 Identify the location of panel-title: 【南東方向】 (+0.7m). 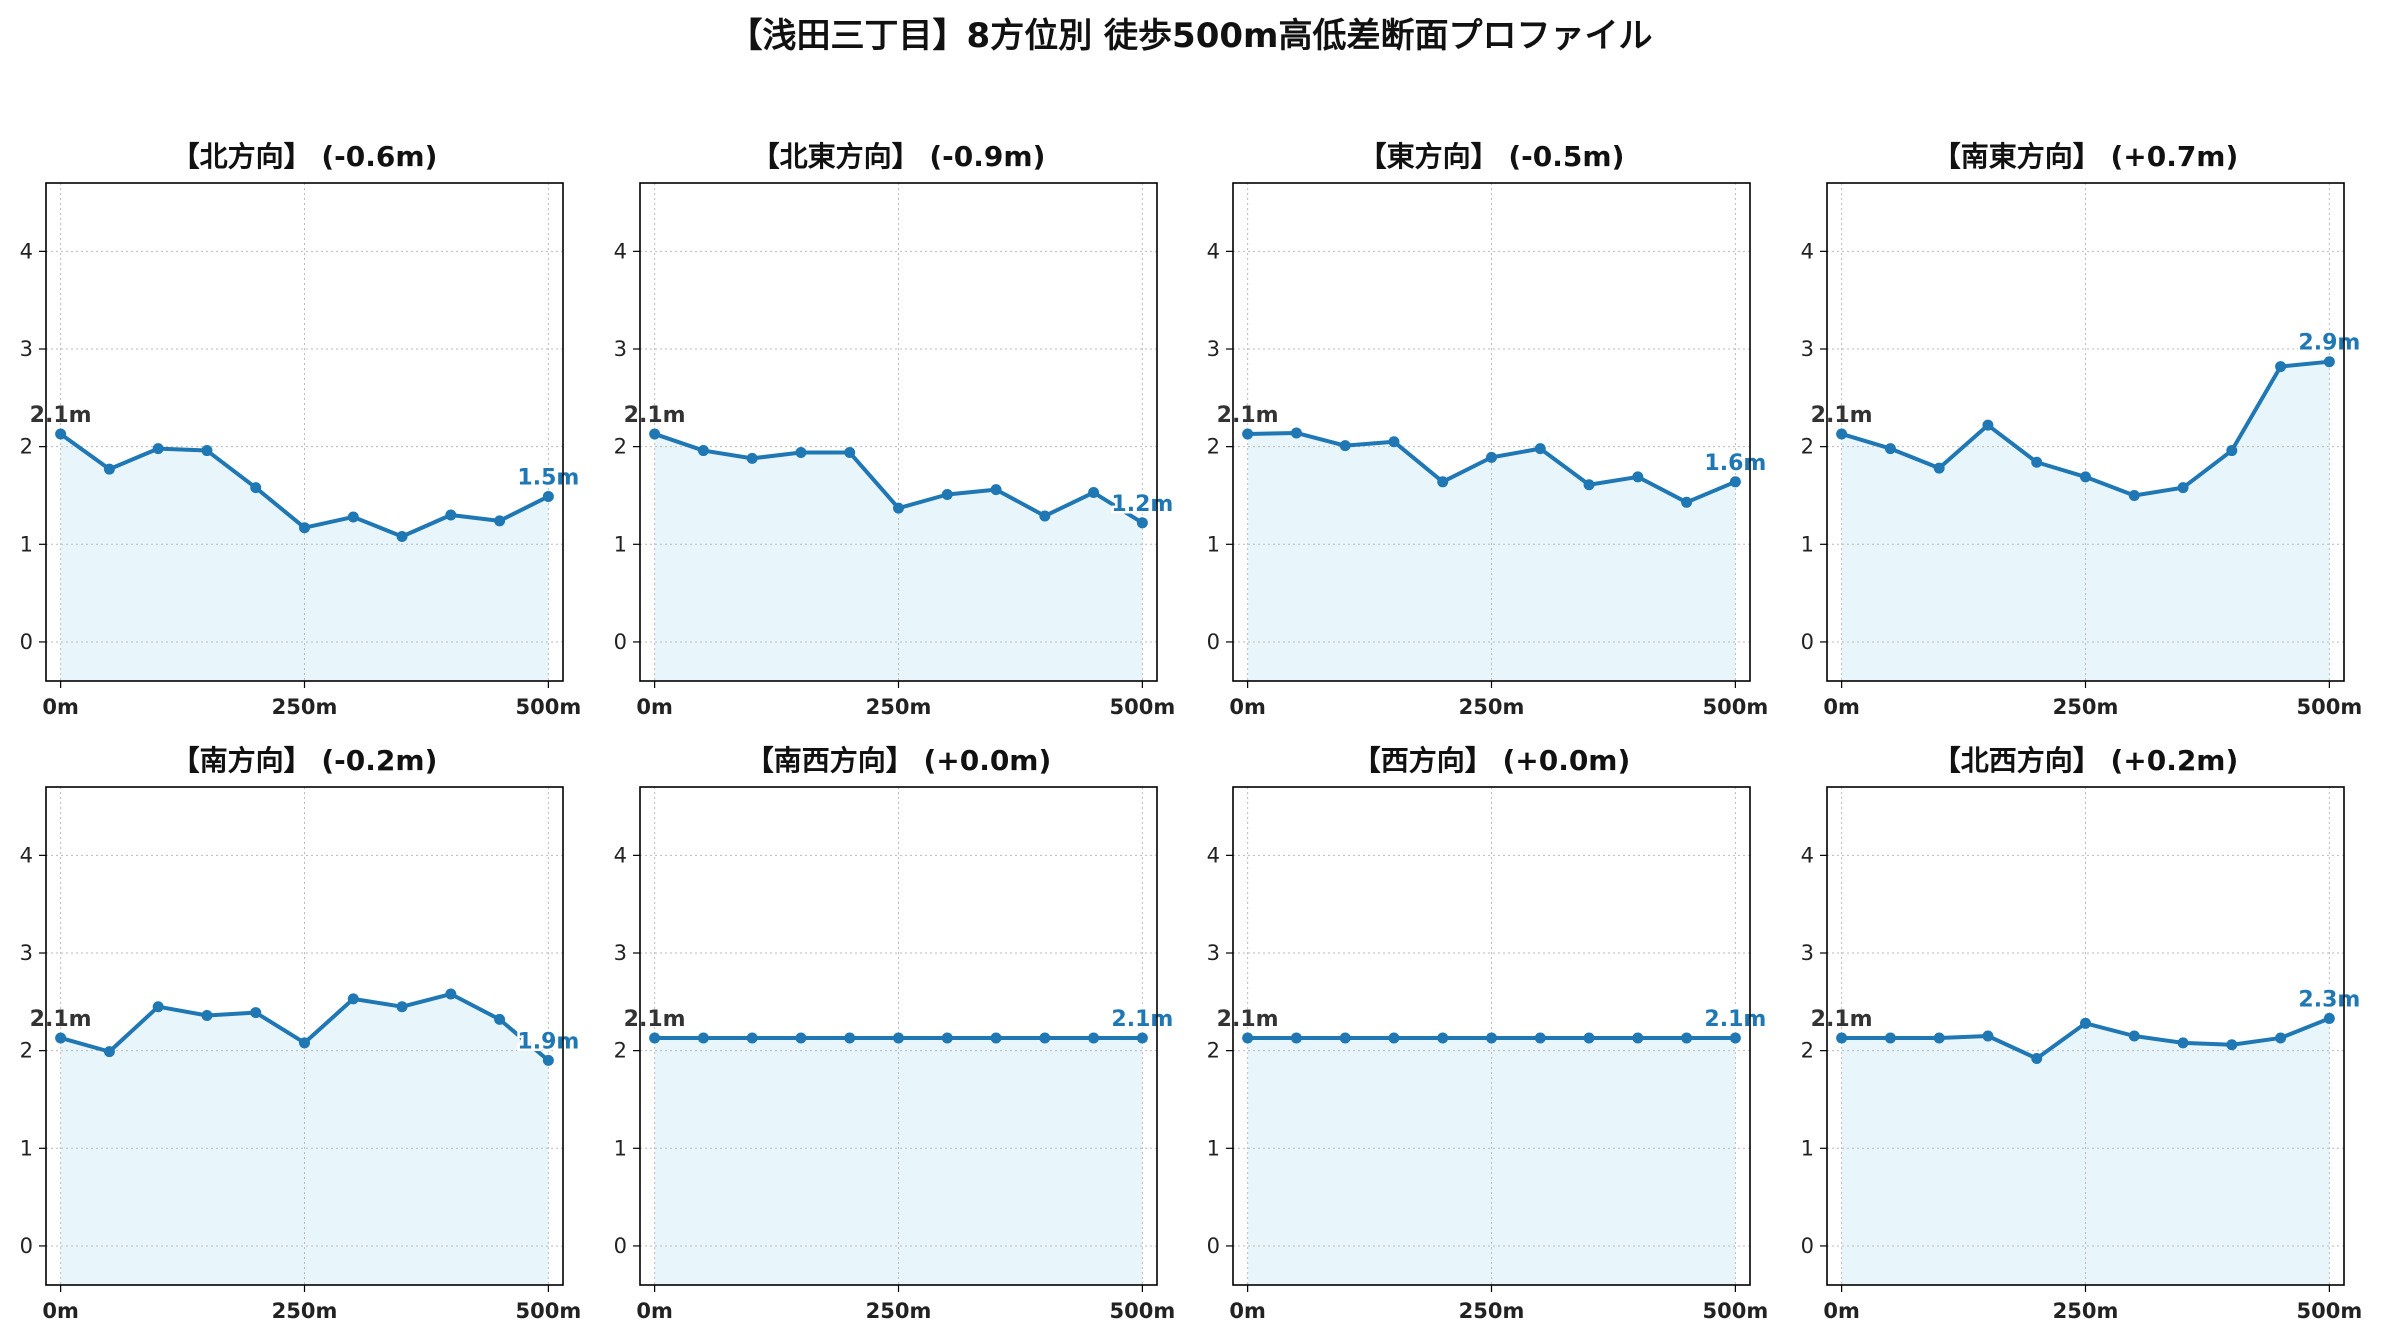
(2086, 156).